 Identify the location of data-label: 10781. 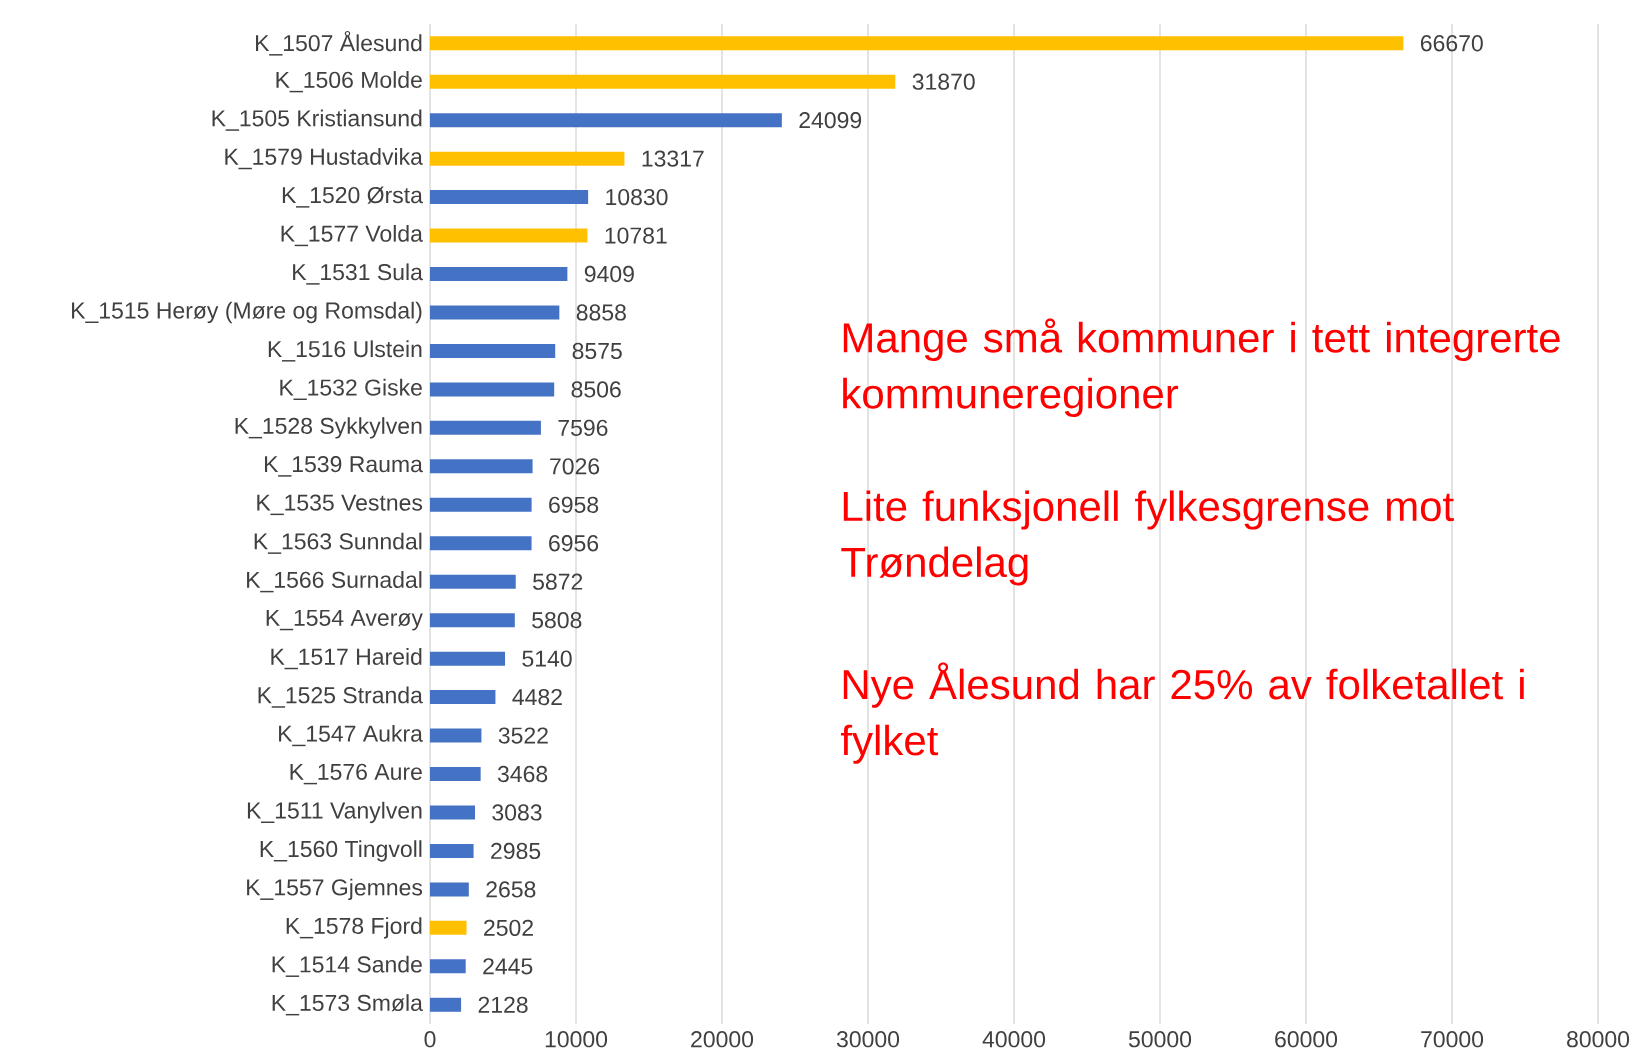
(636, 235).